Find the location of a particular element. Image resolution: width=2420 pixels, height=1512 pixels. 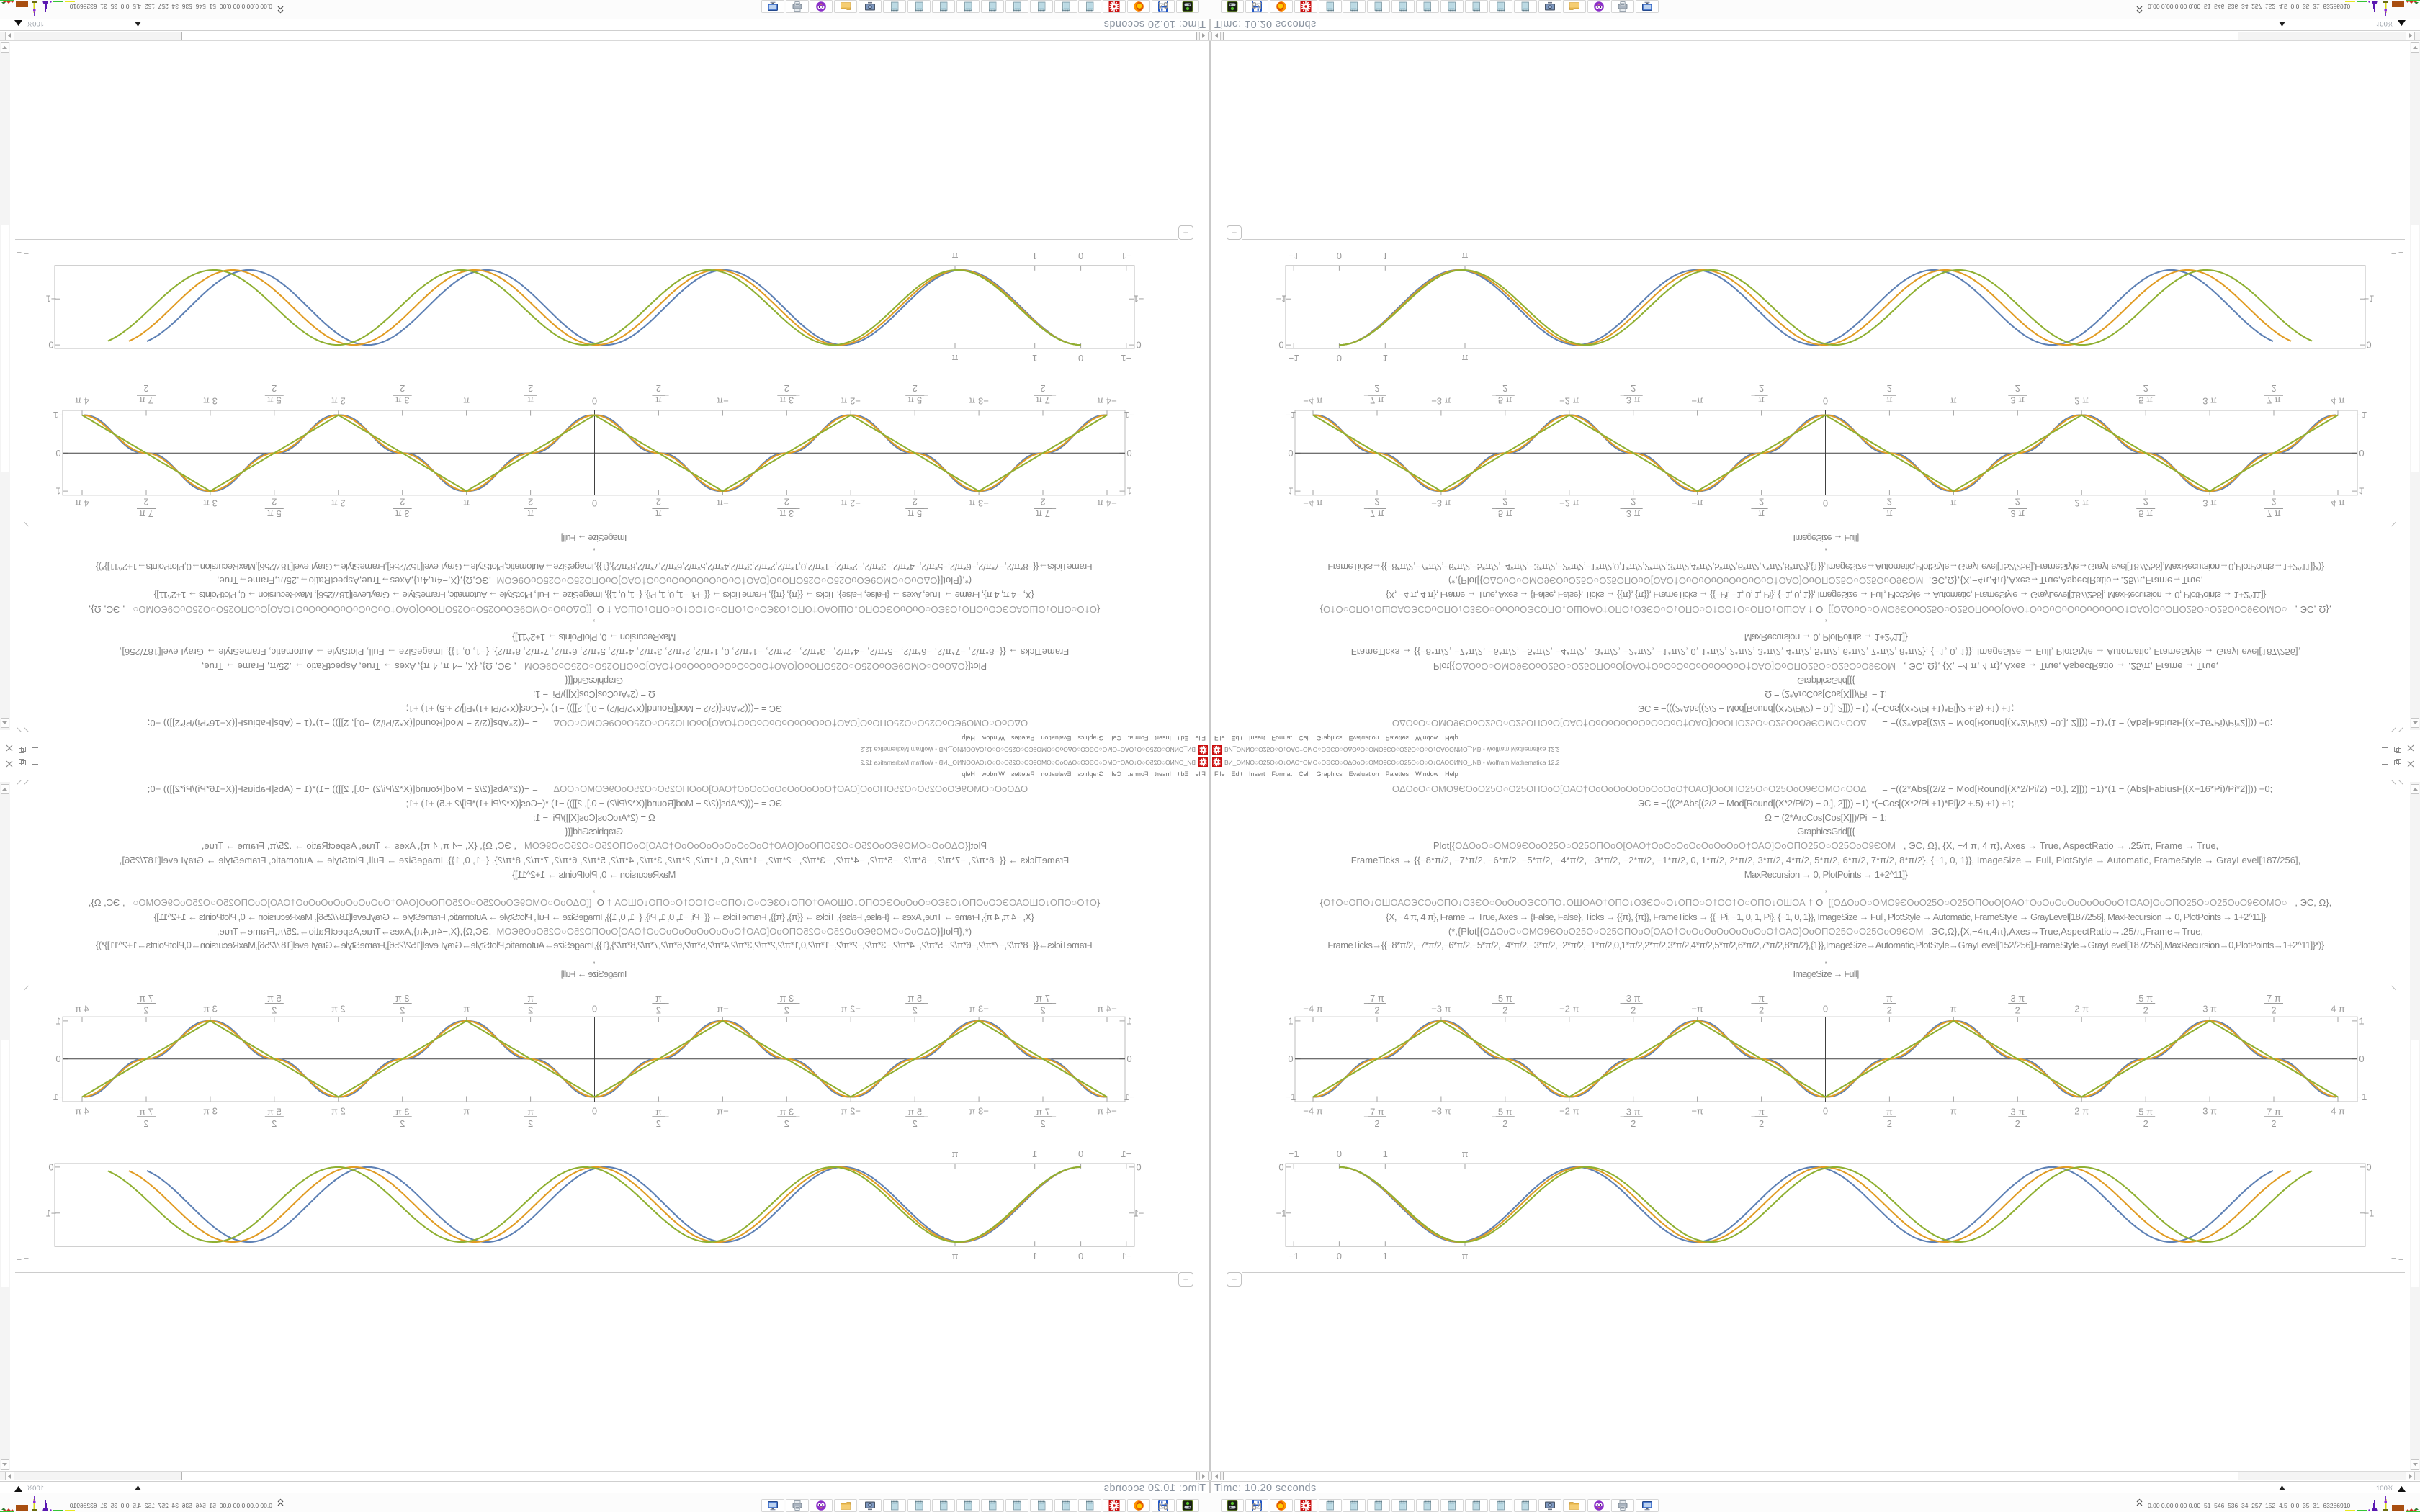

svg-text: 64 is located at coordinates (1162, 1506).